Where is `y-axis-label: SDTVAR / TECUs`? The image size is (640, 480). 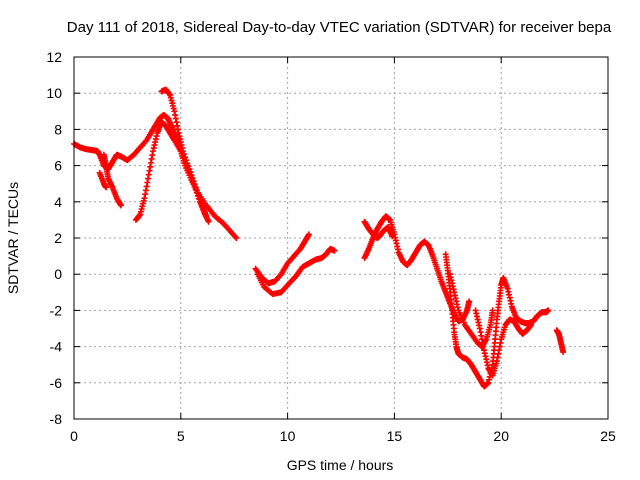 y-axis-label: SDTVAR / TECUs is located at coordinates (13, 238).